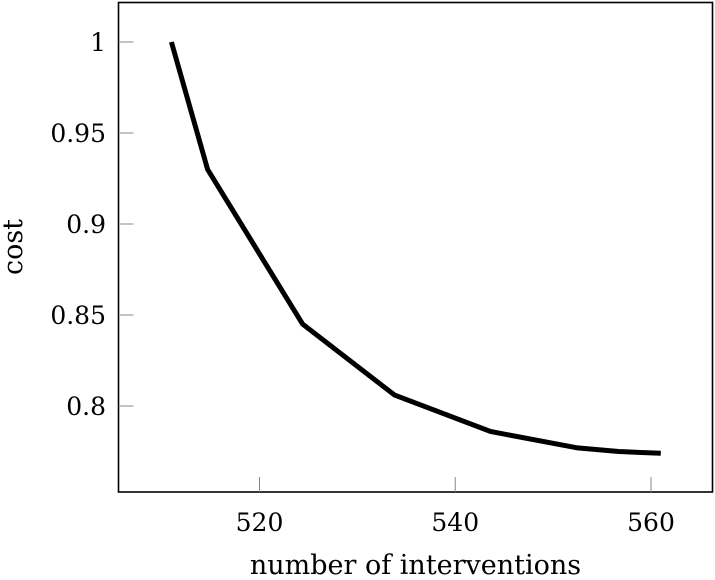 This screenshot has width=715, height=580. I want to click on y-tick-label: 0.9, so click(86, 224).